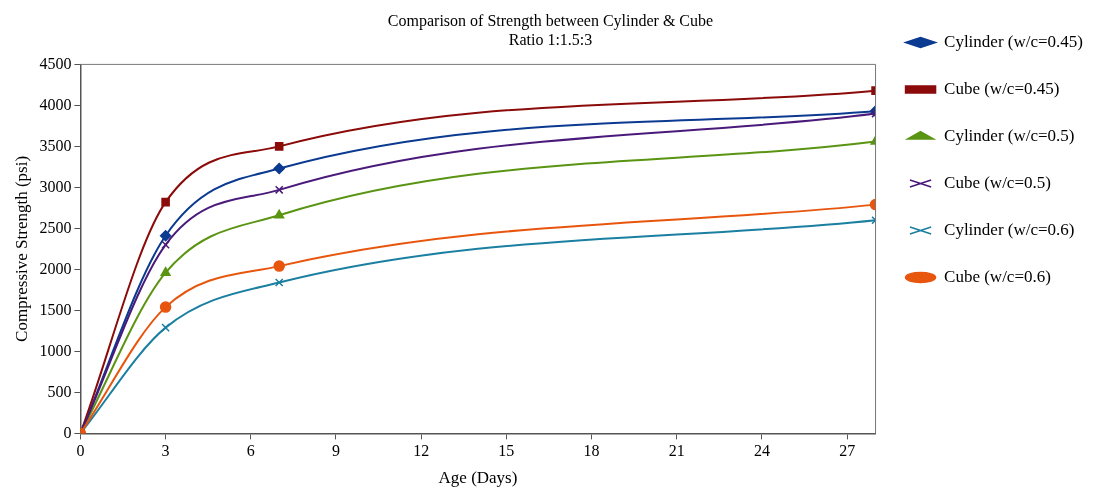 The image size is (1103, 497). What do you see at coordinates (997, 276) in the screenshot?
I see `legend-label: Cube (w/c=0.6)` at bounding box center [997, 276].